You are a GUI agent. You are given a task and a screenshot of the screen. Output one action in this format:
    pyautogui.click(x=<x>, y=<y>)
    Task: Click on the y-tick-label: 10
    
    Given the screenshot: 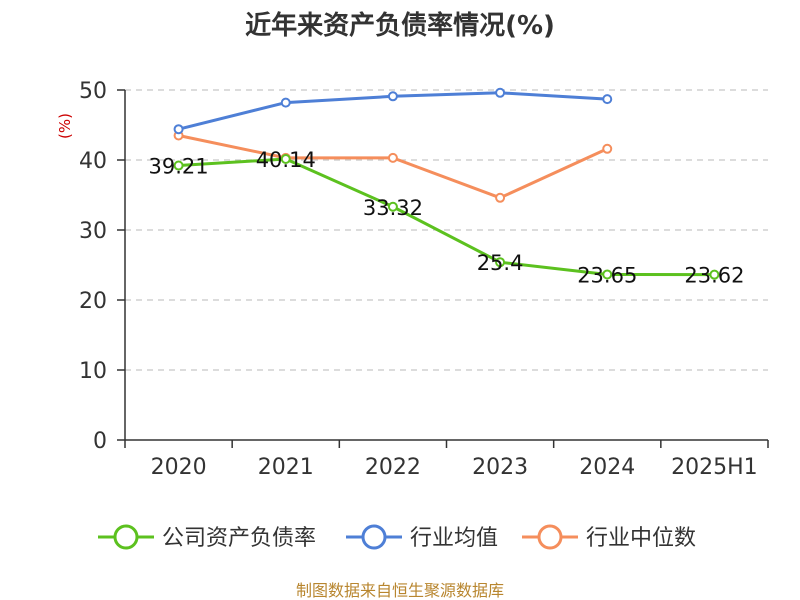 What is the action you would take?
    pyautogui.click(x=93, y=371)
    